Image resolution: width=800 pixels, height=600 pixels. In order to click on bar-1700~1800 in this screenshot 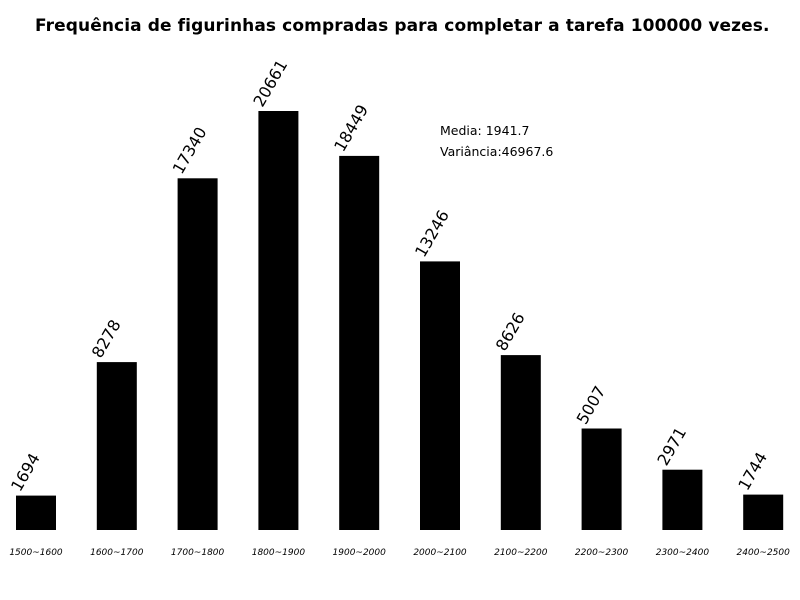, I will do `click(197, 354)`.